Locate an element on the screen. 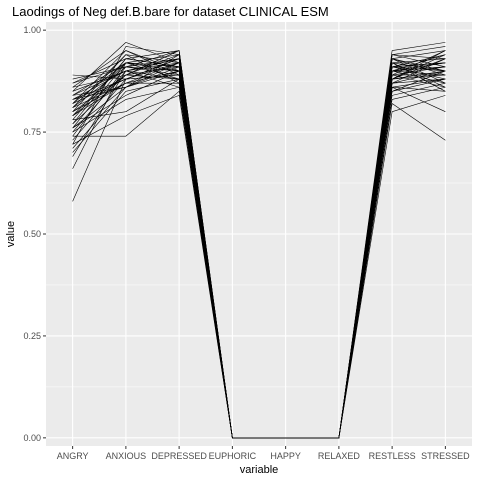 The height and width of the screenshot is (480, 480). y-tick-label: 0.25 is located at coordinates (32, 336).